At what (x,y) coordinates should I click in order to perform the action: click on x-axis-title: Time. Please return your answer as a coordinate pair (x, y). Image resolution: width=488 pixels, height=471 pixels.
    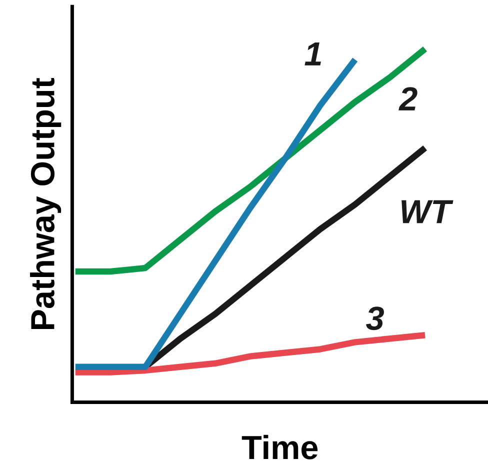
    Looking at the image, I should click on (280, 447).